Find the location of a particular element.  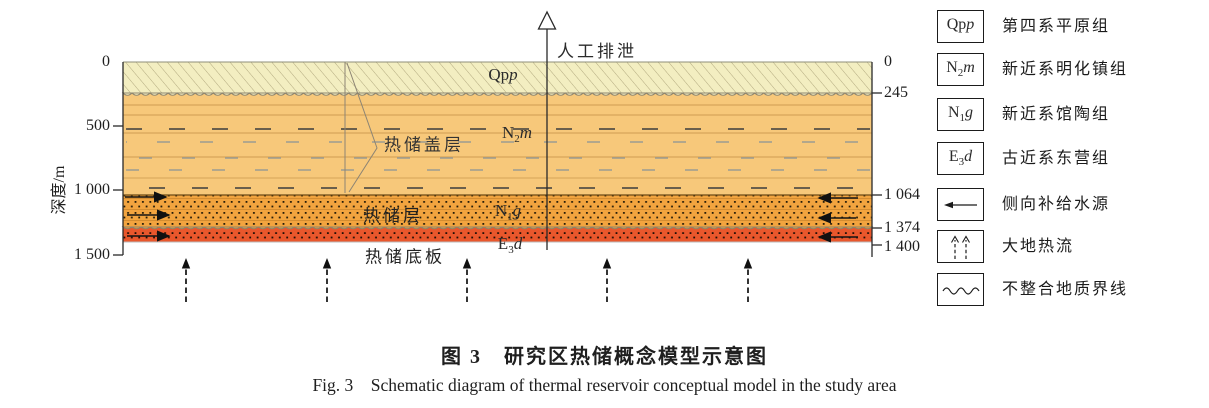

left-tick-label-1000: 1 000 is located at coordinates (92, 189).